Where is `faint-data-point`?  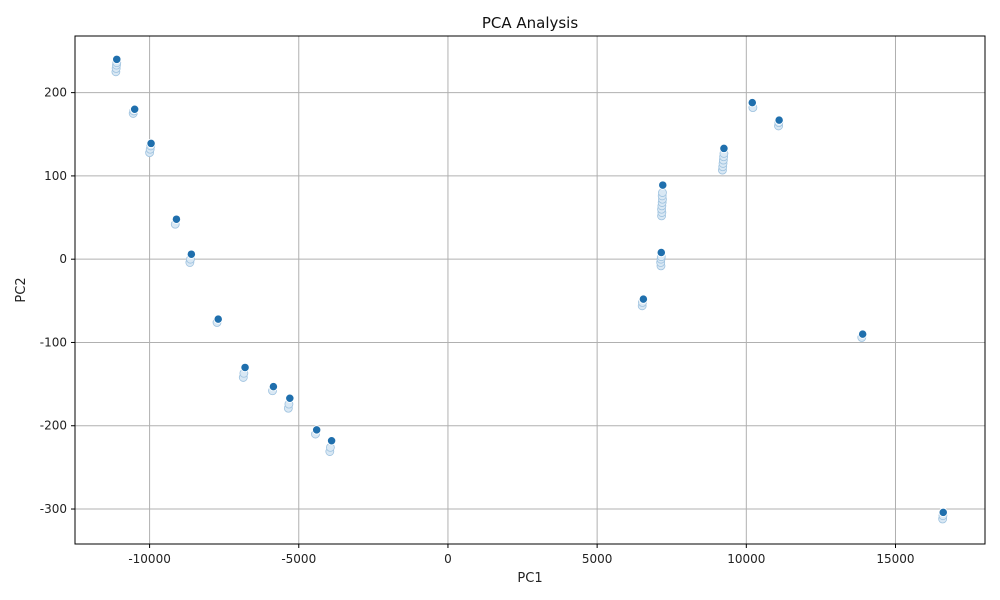 faint-data-point is located at coordinates (662, 192).